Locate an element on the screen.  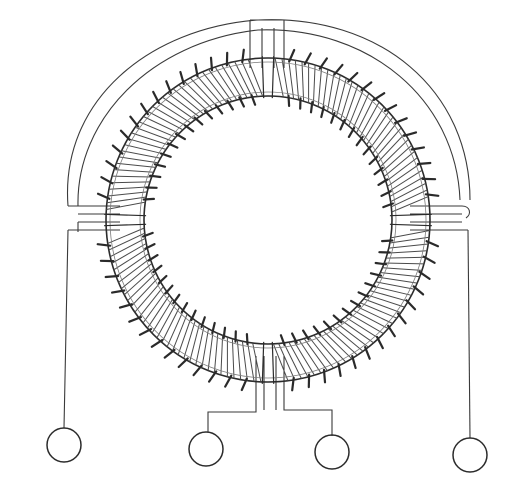
lead-bottom-right is located at coordinates (308, 419).